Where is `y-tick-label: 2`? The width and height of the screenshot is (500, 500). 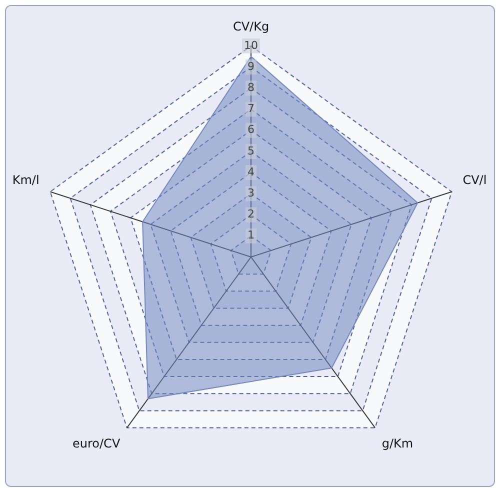 y-tick-label: 2 is located at coordinates (251, 214).